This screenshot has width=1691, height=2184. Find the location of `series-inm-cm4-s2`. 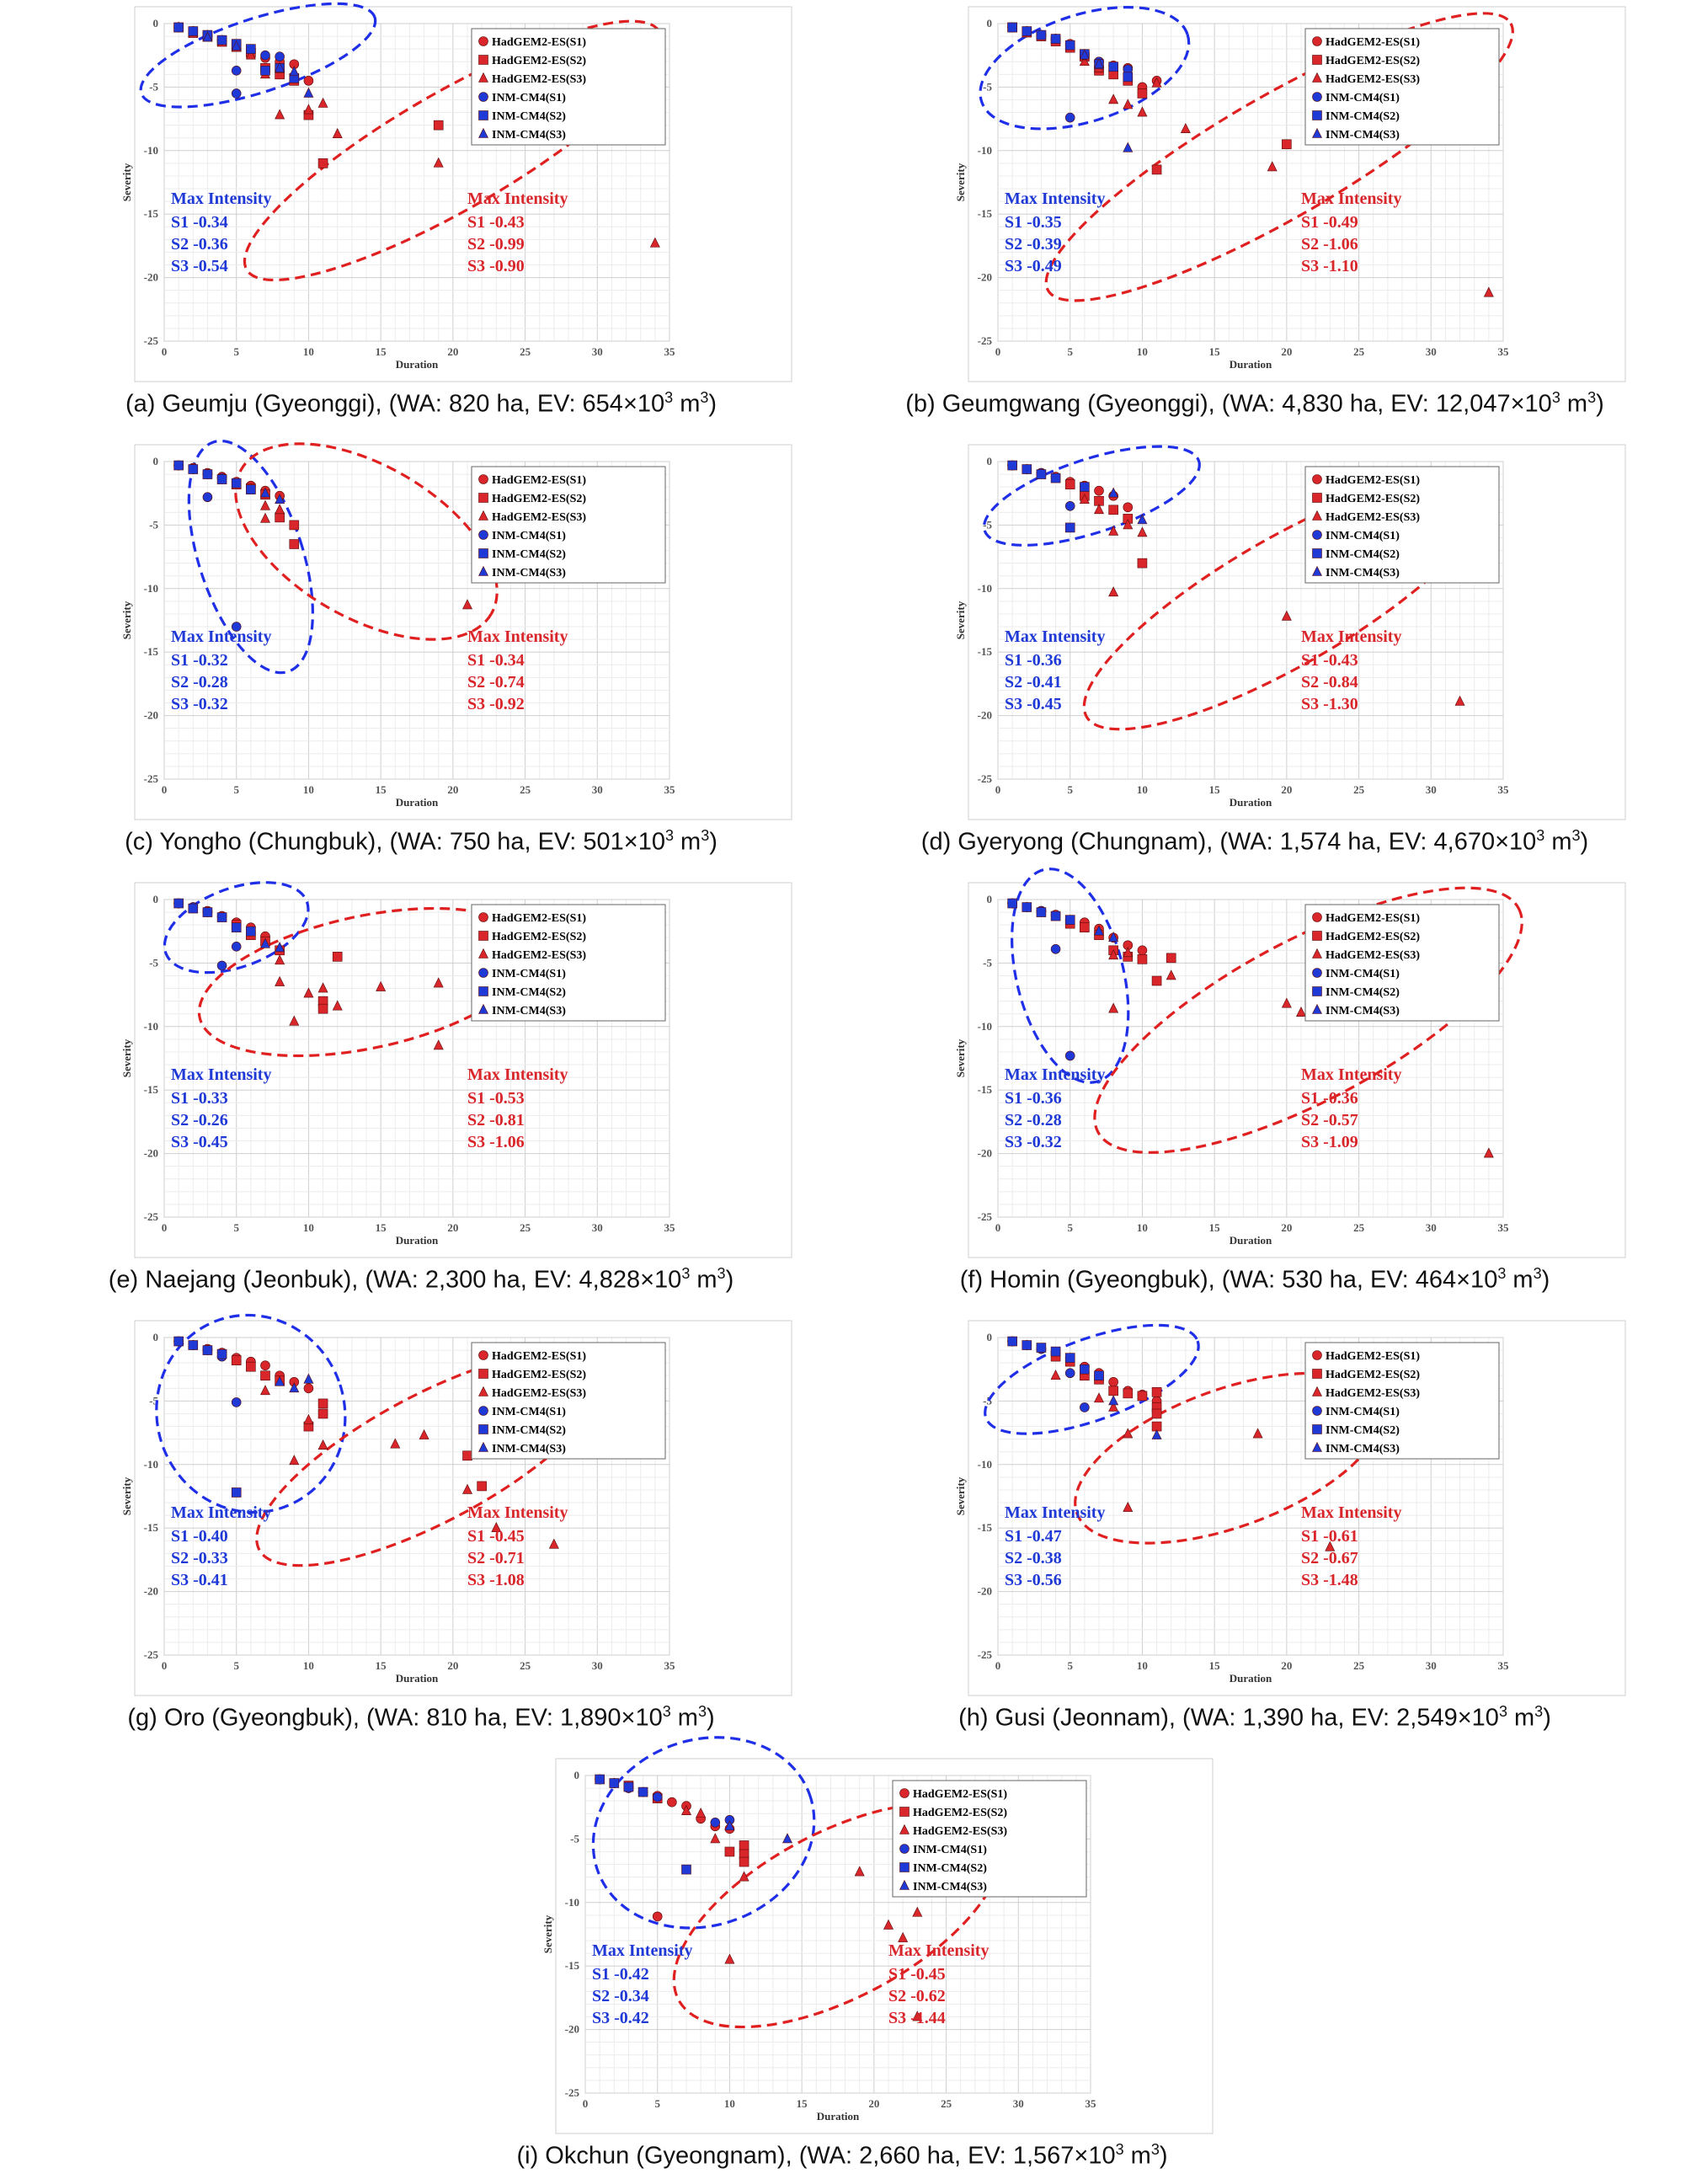

series-inm-cm4-s2 is located at coordinates (1041, 912).